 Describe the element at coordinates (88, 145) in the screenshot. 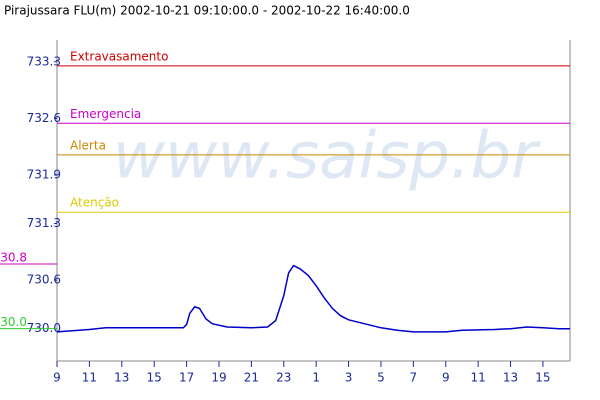

I see `threshold-label: Alerta` at that location.